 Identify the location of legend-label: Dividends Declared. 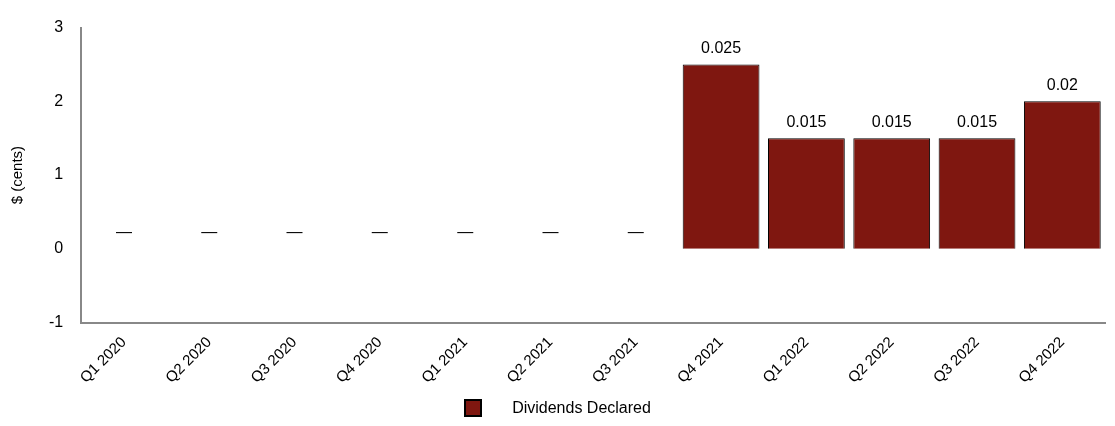
(581, 408).